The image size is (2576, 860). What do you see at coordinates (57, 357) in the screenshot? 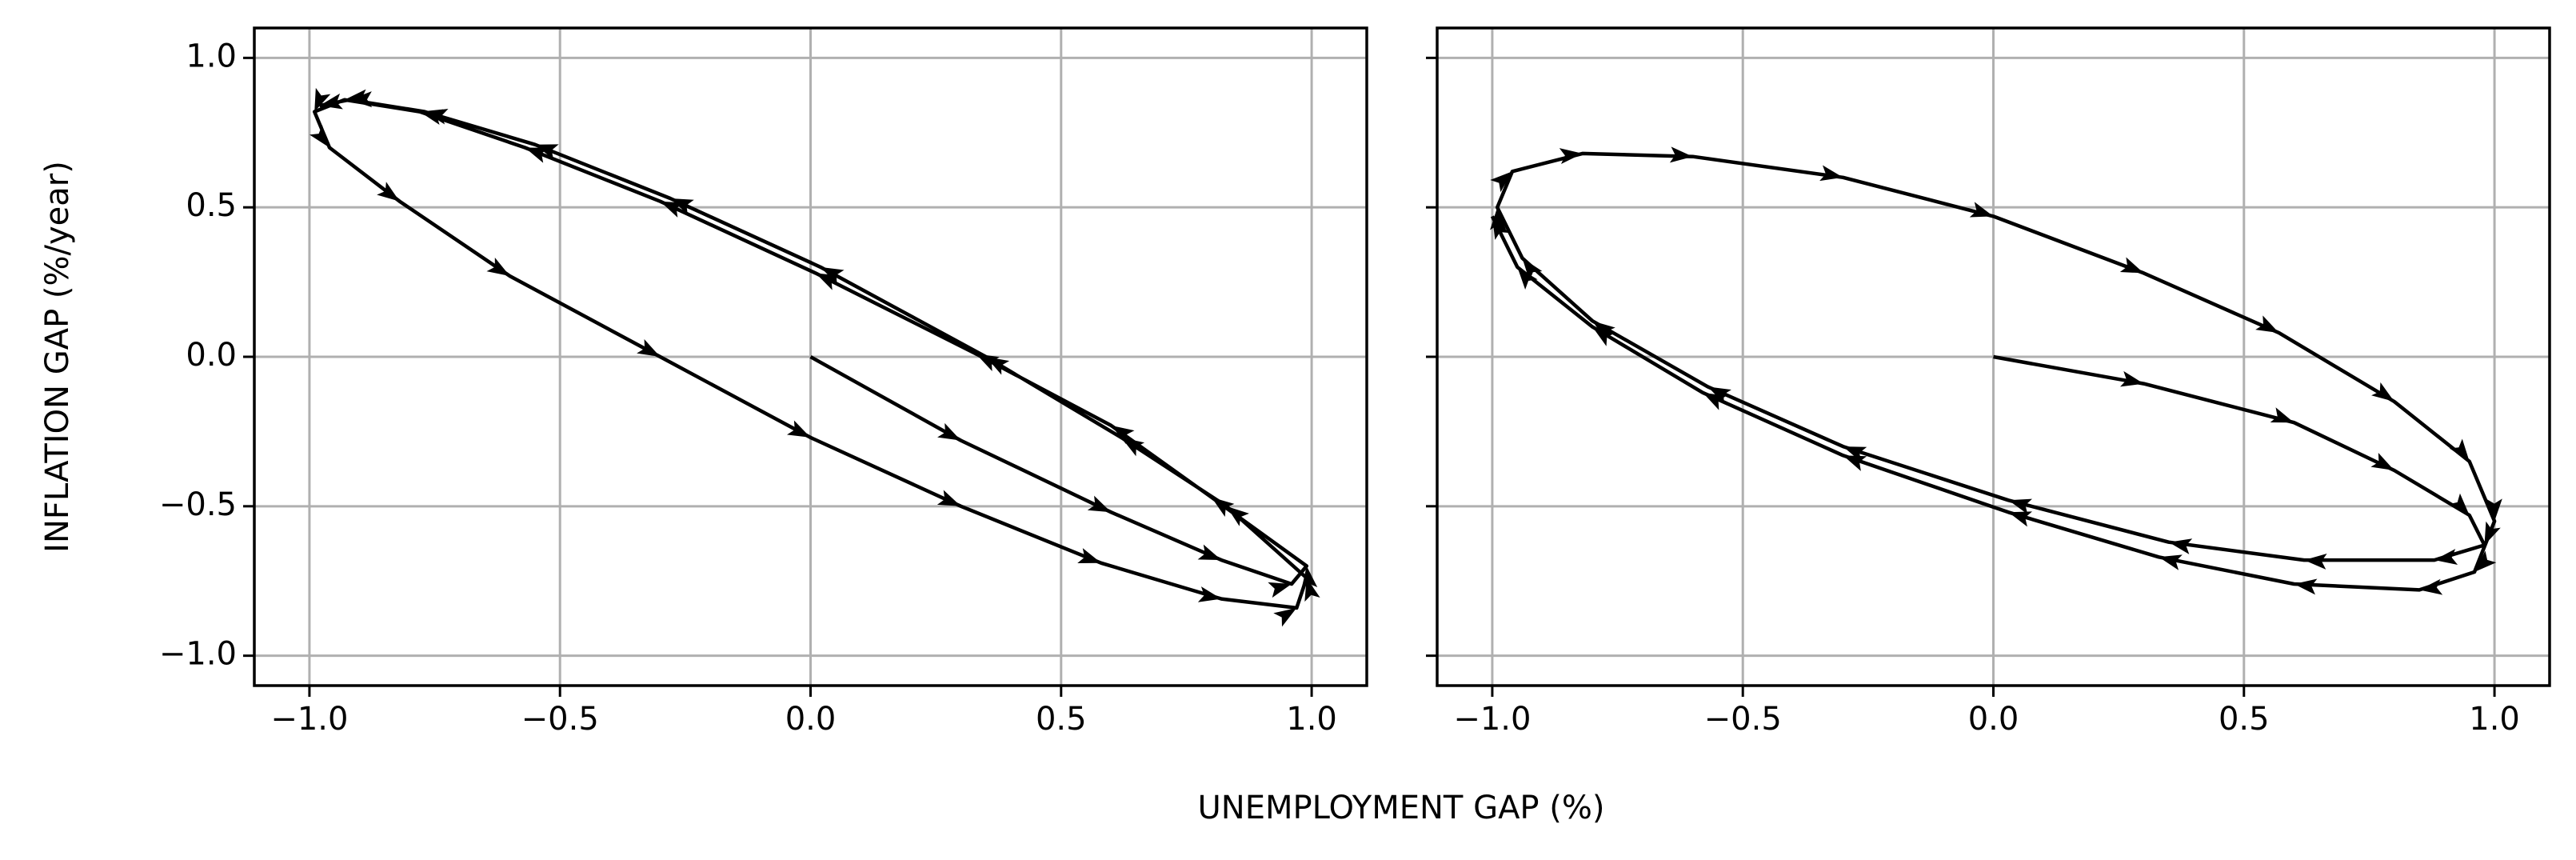
I see `y-axis-label: INFLATION GAP (%/year)` at bounding box center [57, 357].